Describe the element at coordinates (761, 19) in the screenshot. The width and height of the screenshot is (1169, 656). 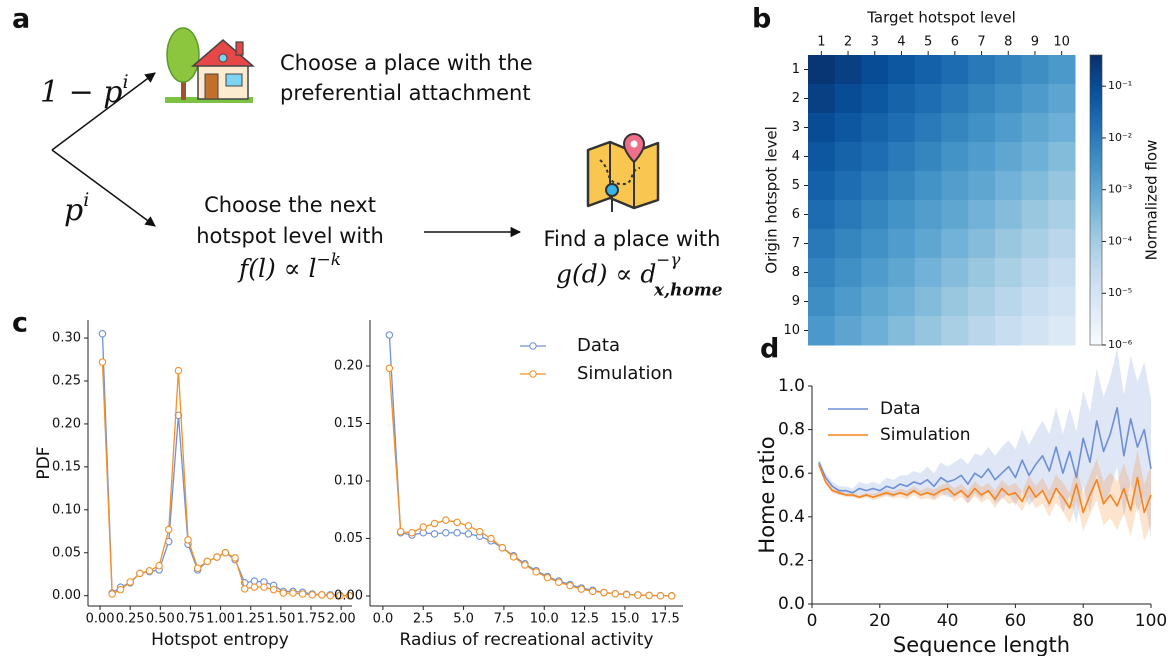
I see `panel-label: b` at that location.